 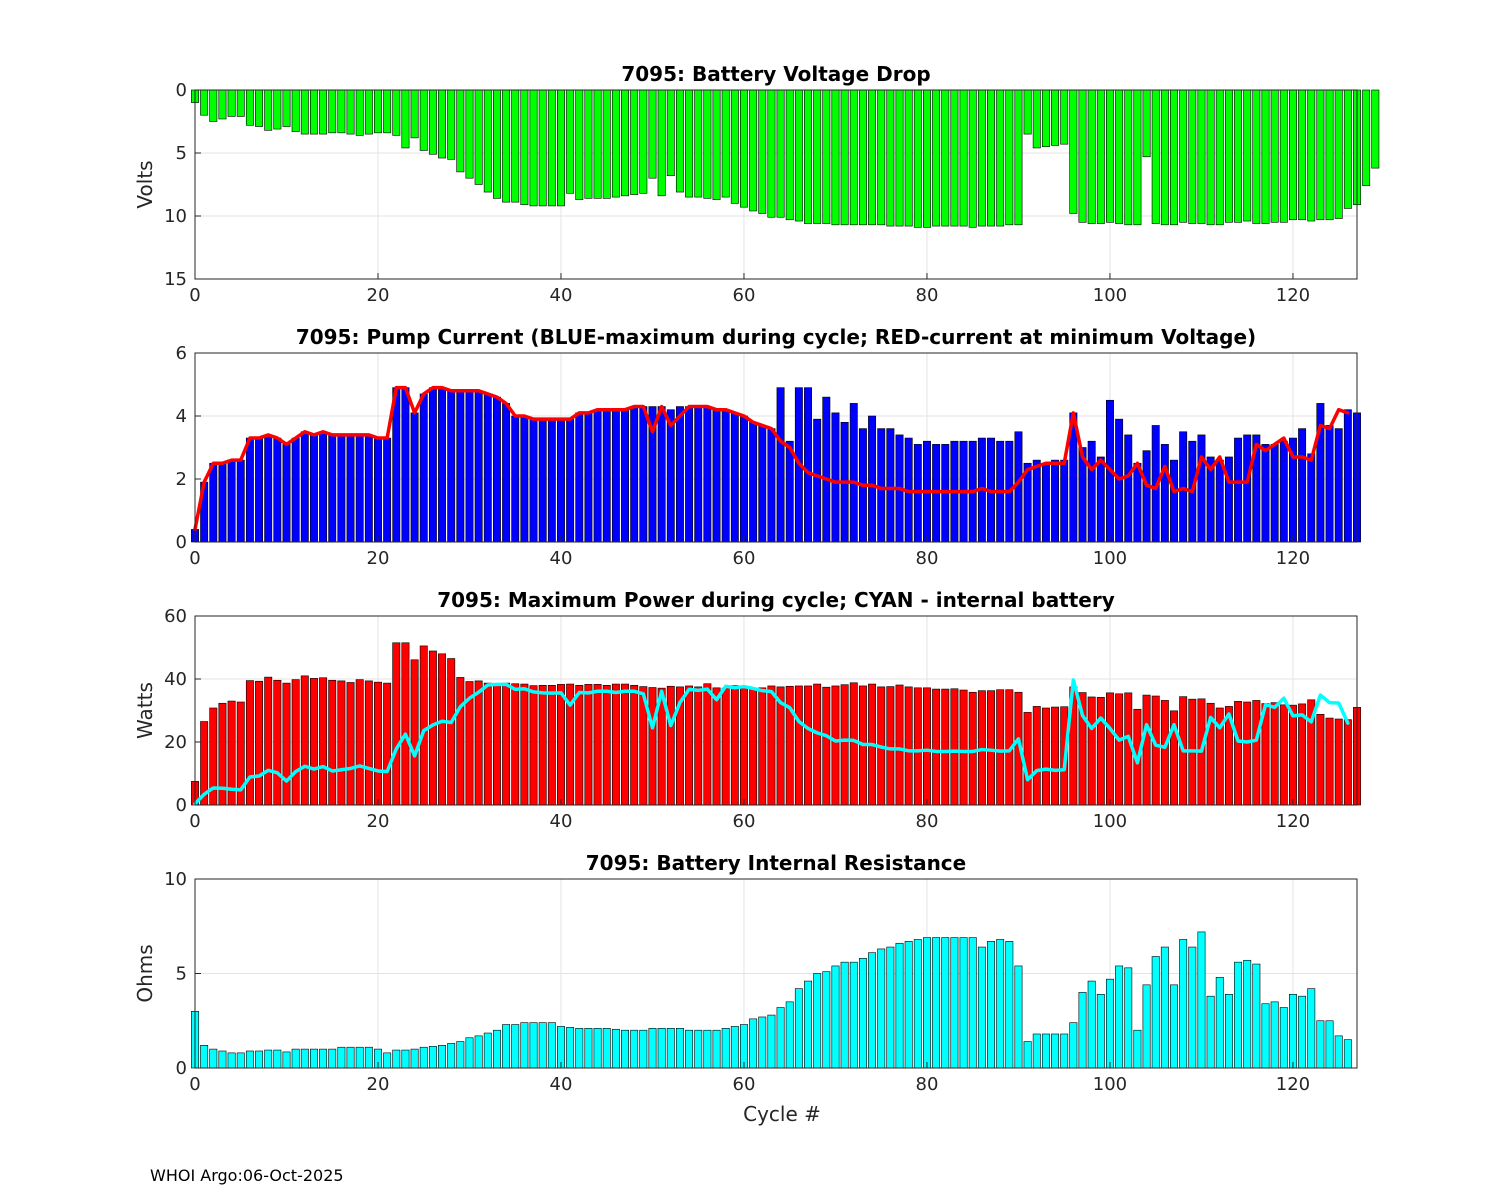 What do you see at coordinates (1110, 1084) in the screenshot?
I see `x-tick-label: 100` at bounding box center [1110, 1084].